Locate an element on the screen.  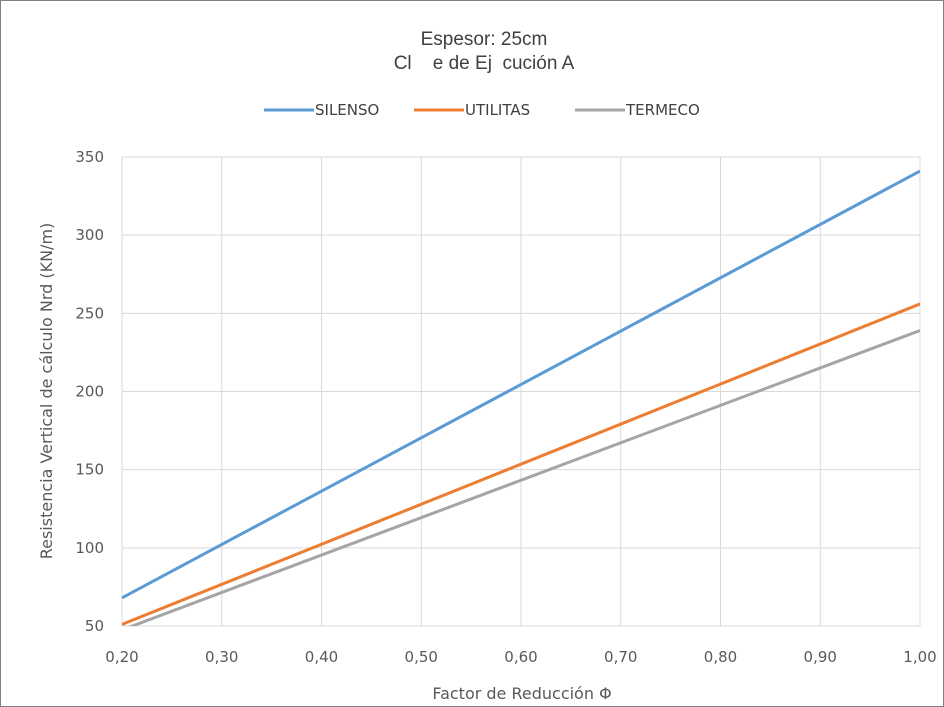
x-tick-label: 0,80 is located at coordinates (720, 657).